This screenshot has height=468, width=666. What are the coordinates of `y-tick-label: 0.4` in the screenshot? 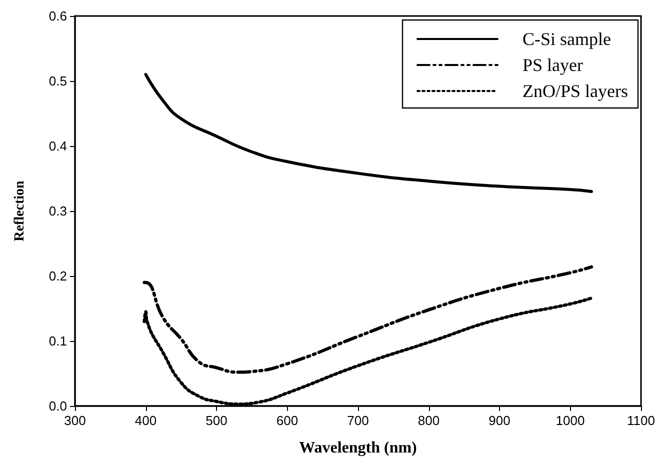 It's located at (57, 146).